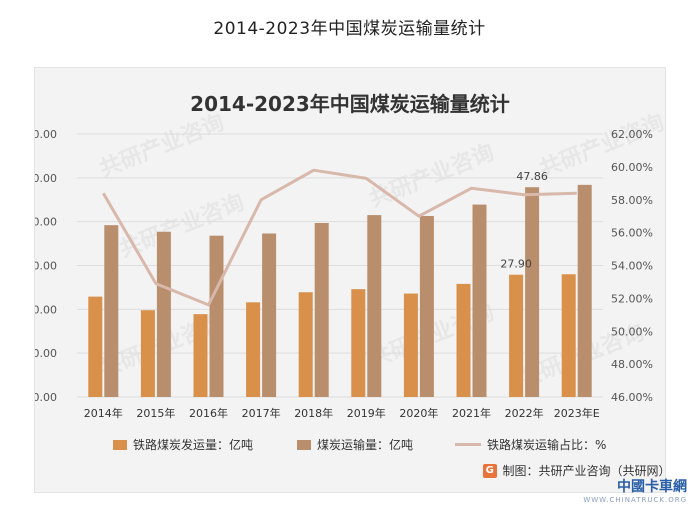  Describe the element at coordinates (471, 413) in the screenshot. I see `x-tick-label: 2021年` at that location.